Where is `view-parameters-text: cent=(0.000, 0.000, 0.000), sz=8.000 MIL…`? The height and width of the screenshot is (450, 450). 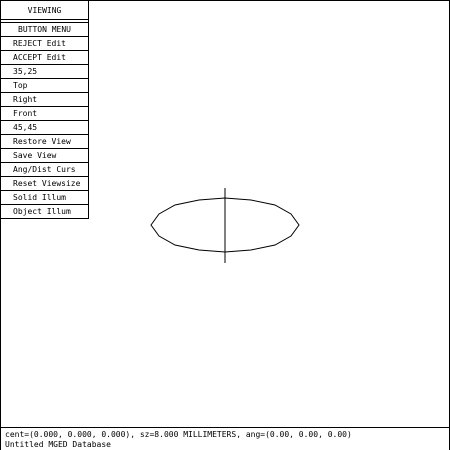 view-parameters-text: cent=(0.000, 0.000, 0.000), sz=8.000 MIL… is located at coordinates (178, 434).